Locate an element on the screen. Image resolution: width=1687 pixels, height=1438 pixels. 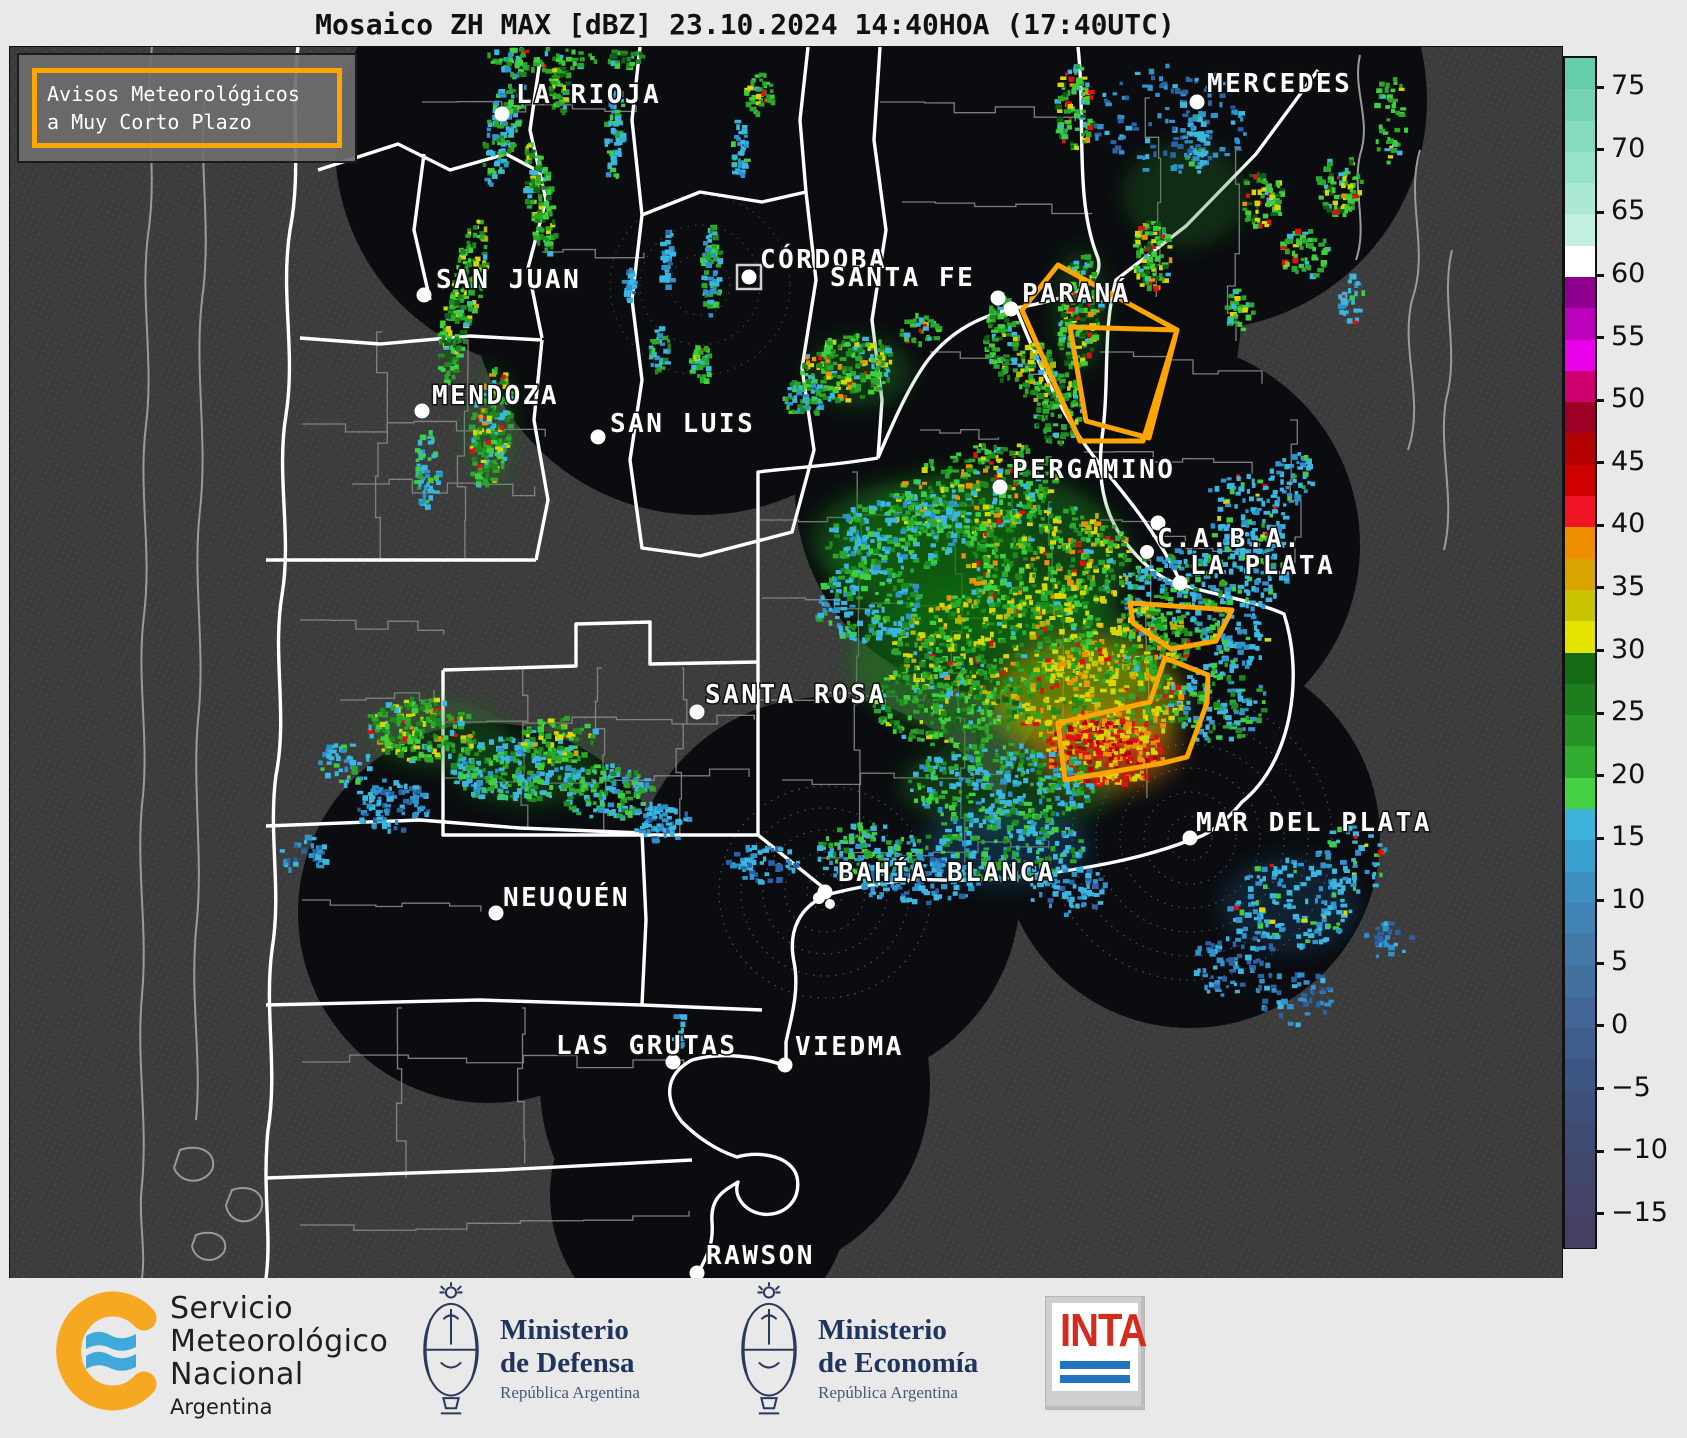
inta-wordmark: INTA is located at coordinates (1103, 1331).